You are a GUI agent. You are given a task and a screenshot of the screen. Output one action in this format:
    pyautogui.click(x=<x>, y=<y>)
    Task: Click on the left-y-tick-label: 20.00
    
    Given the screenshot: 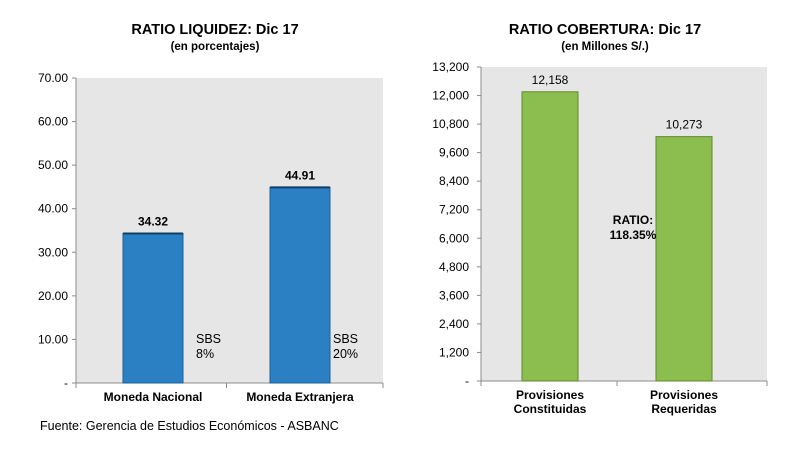 What is the action you would take?
    pyautogui.click(x=53, y=296)
    